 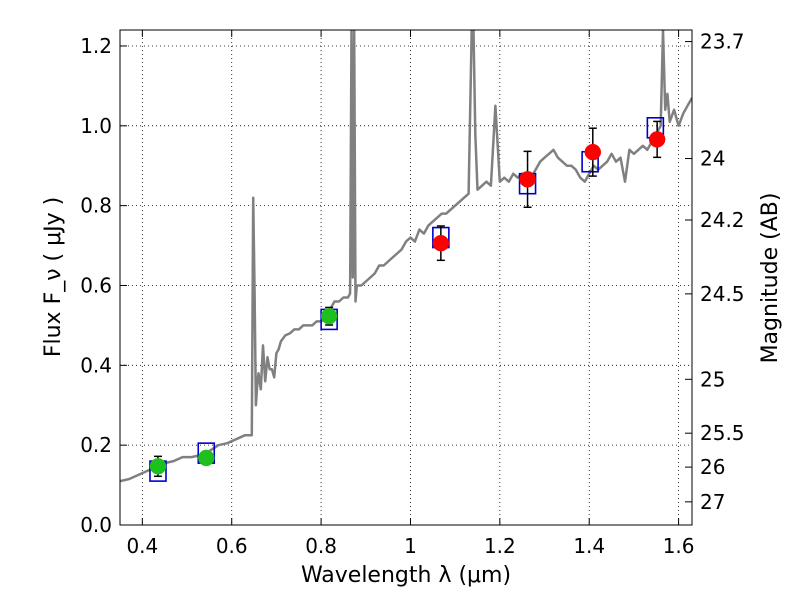 I want to click on x-tick-label: 0.8, so click(x=321, y=546).